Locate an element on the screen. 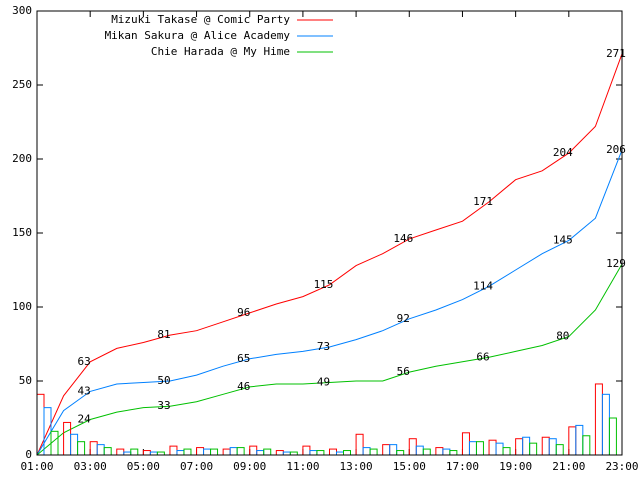 This screenshot has width=640, height=480. x-tick-label: 17:00 is located at coordinates (462, 466).